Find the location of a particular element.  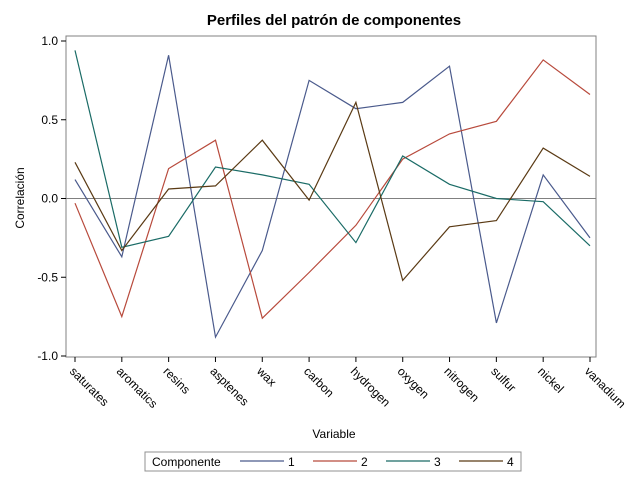

legend-items: 1 2 3 4 is located at coordinates (377, 462).